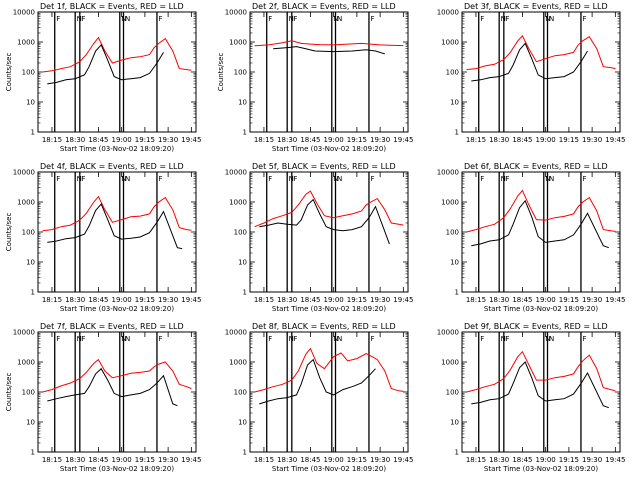 This screenshot has width=640, height=480. What do you see at coordinates (536, 326) in the screenshot?
I see `panel-title: Det 9f, BLACK = Events, RED = LLD` at bounding box center [536, 326].